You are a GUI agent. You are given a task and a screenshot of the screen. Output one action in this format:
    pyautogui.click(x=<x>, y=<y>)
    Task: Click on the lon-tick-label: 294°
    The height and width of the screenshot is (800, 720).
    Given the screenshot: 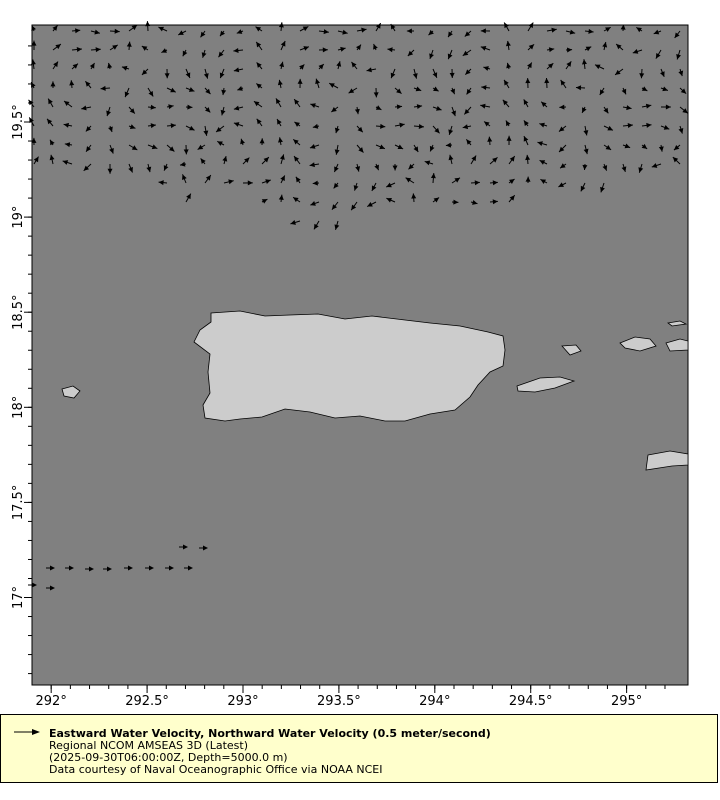 What is the action you would take?
    pyautogui.click(x=434, y=701)
    